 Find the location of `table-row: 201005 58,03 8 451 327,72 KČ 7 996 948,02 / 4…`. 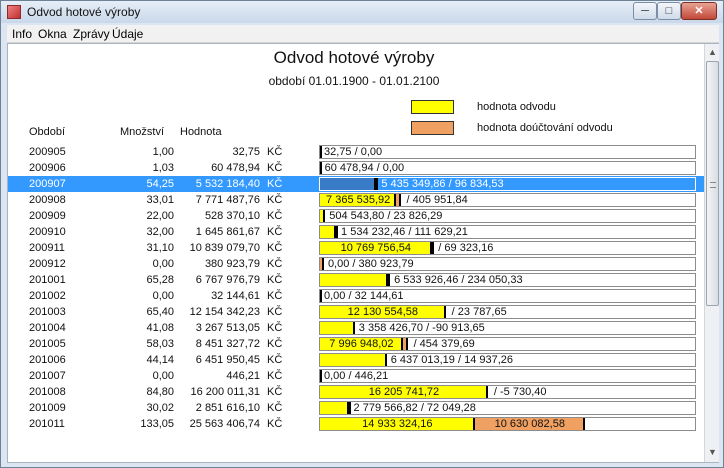

table-row: 201005 58,03 8 451 327,72 KČ 7 996 948,02 / 4… is located at coordinates (356, 344).